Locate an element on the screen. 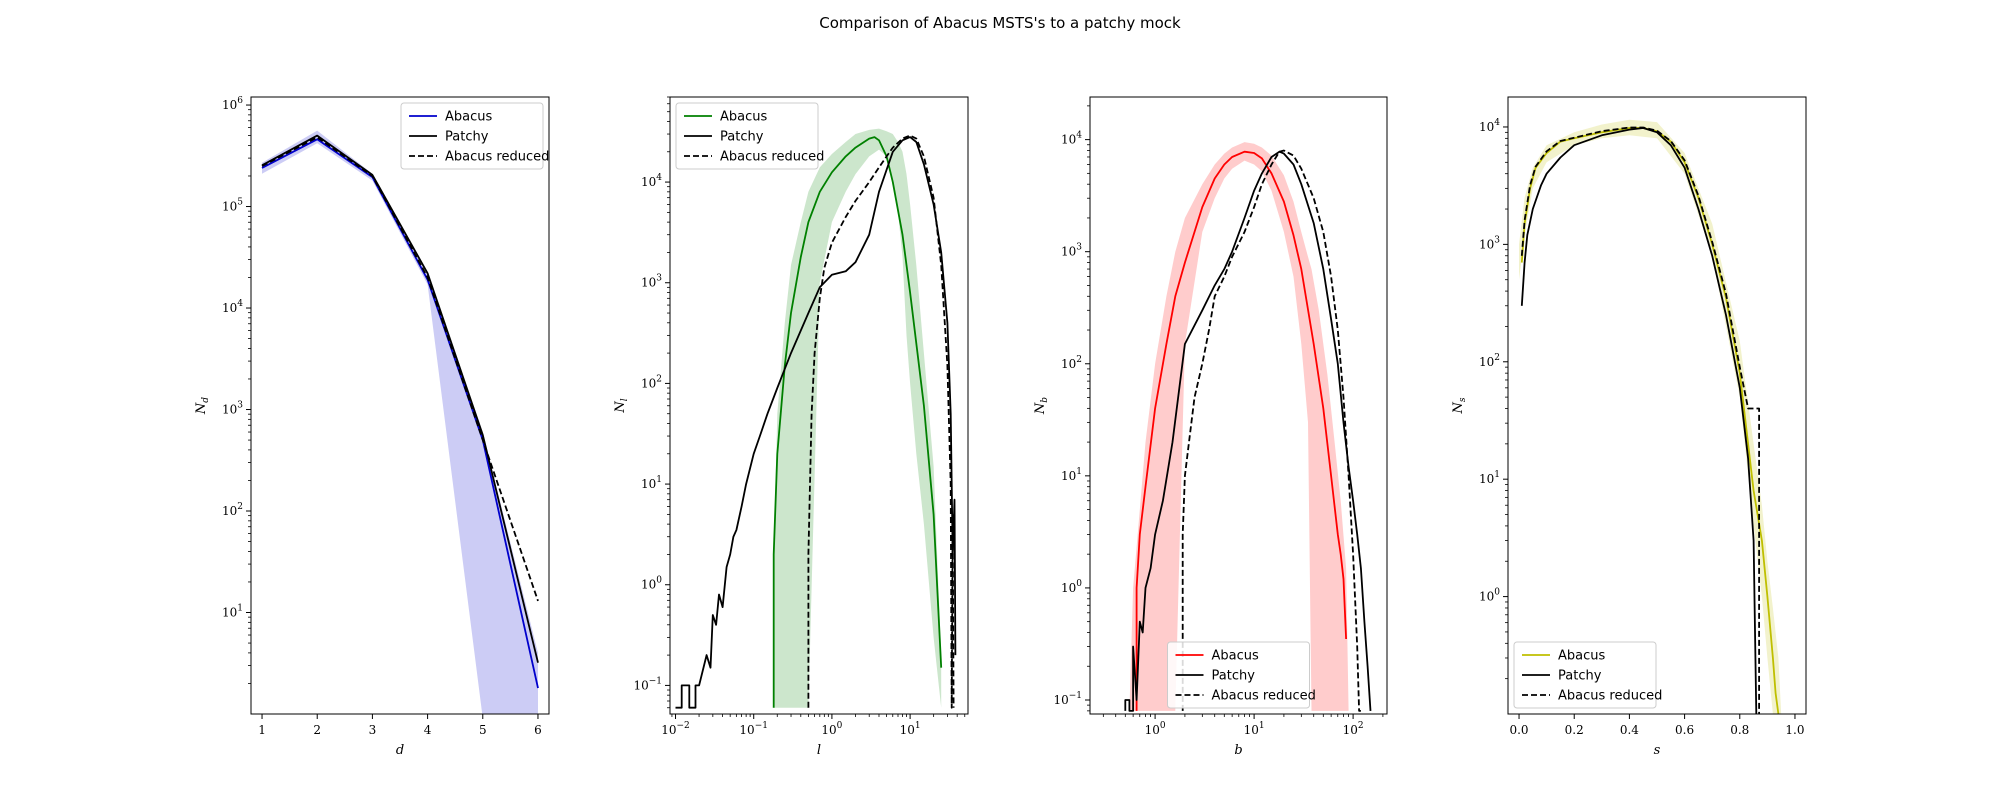 The width and height of the screenshot is (2000, 800). y-tick-label: 10⁵ is located at coordinates (232, 206).